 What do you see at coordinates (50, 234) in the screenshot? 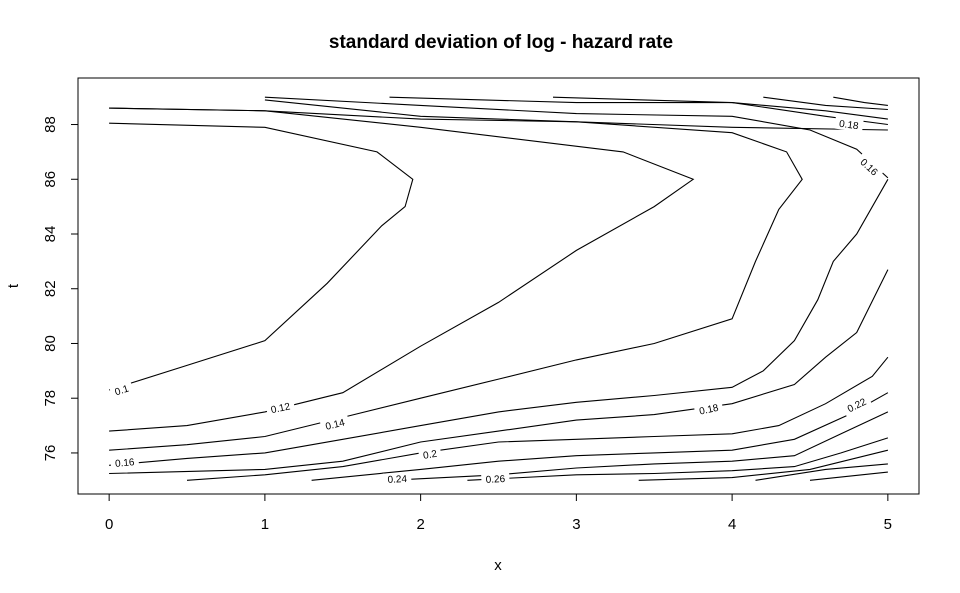
I see `y-tick-label: 84` at bounding box center [50, 234].